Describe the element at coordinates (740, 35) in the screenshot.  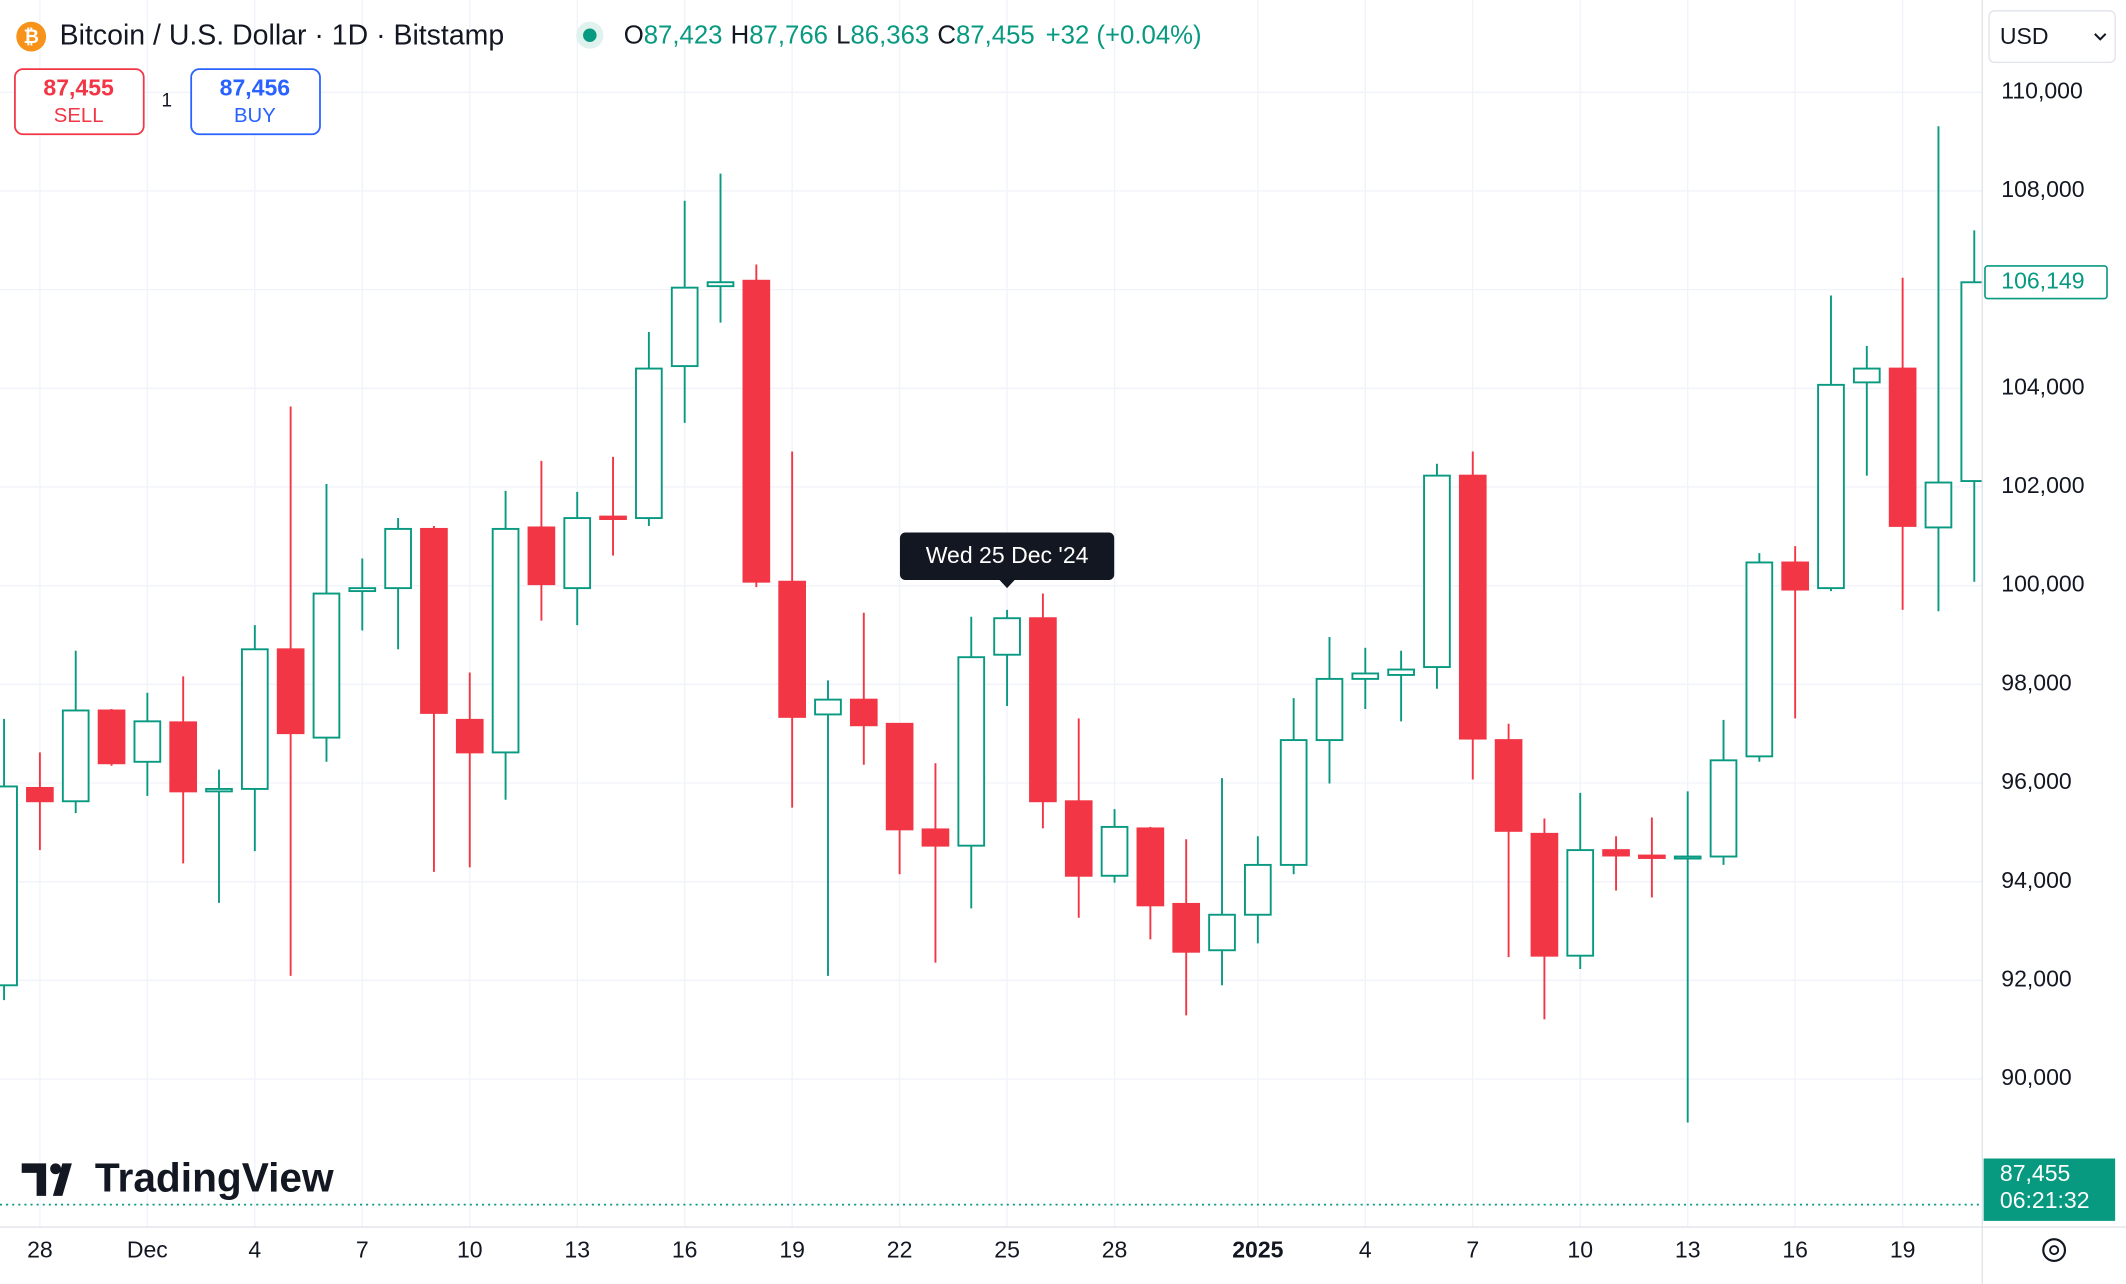
I see `ohlc-label: H` at that location.